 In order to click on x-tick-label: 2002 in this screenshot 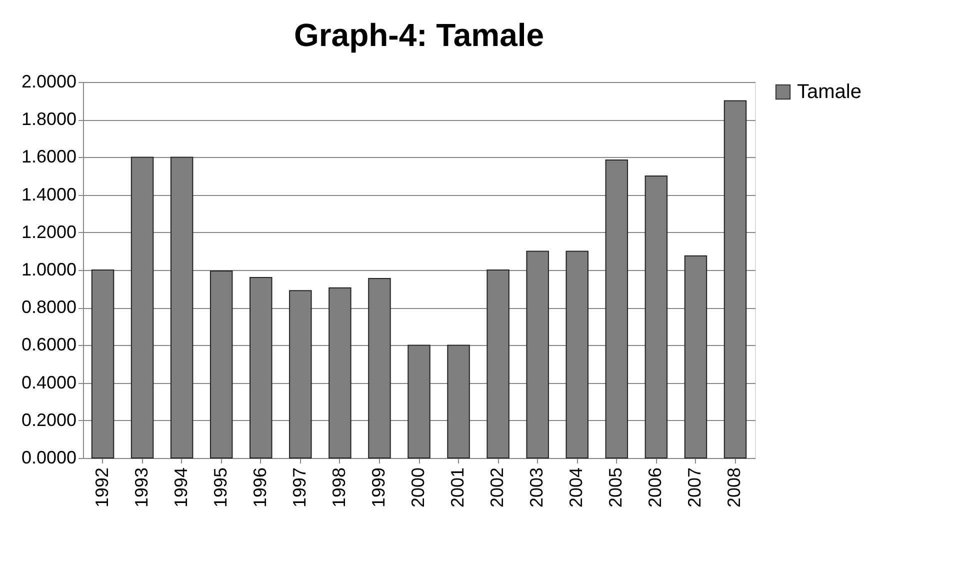, I will do `click(497, 488)`.